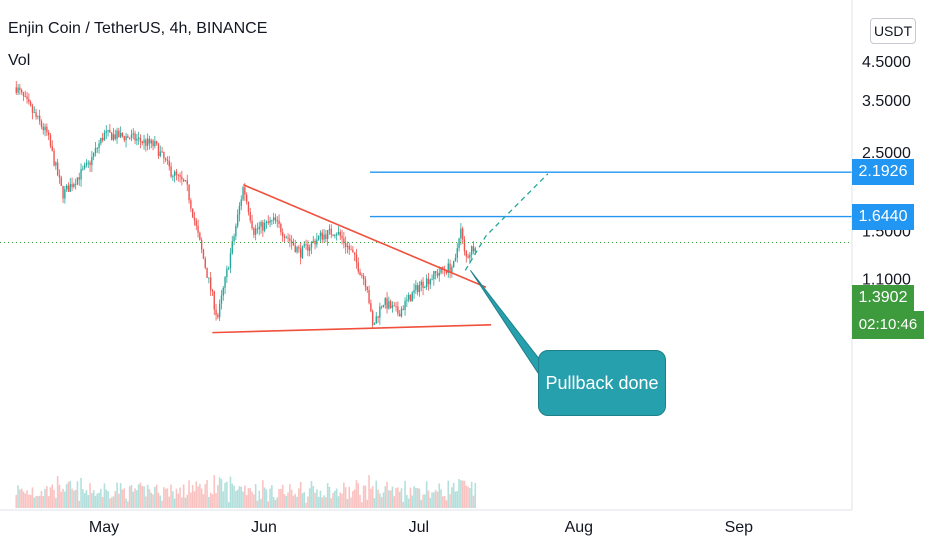 The image size is (932, 550). What do you see at coordinates (19, 60) in the screenshot?
I see `volume-legend: Vol` at bounding box center [19, 60].